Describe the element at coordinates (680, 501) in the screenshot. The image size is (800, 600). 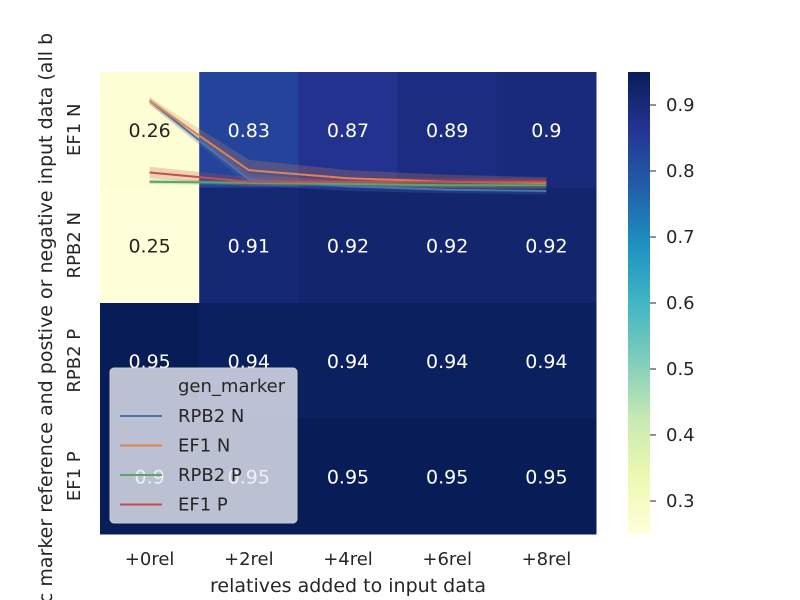
I see `colorbar-tick-label: 0.3` at that location.